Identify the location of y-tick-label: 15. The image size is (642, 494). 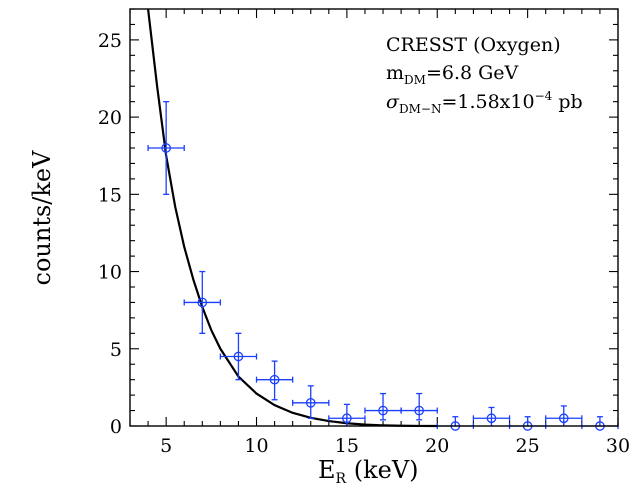
(110, 195).